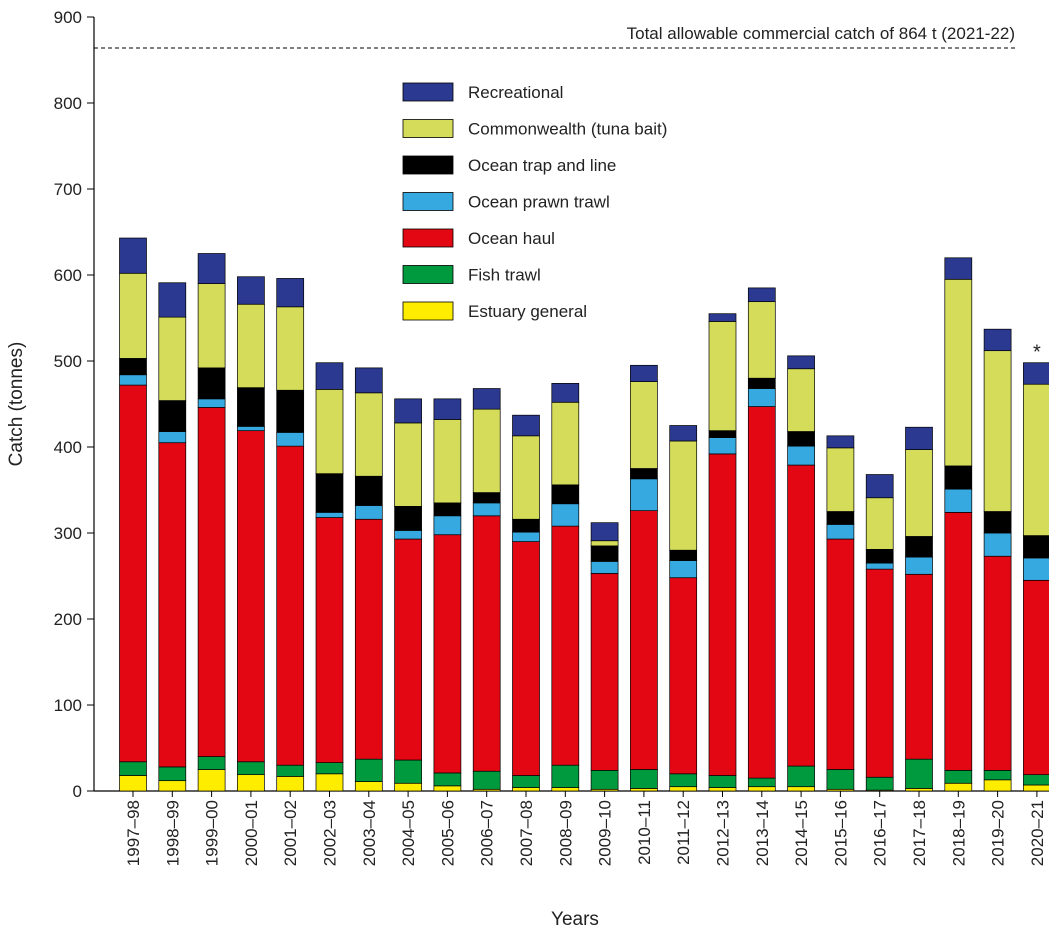 The height and width of the screenshot is (934, 1049). Describe the element at coordinates (68, 619) in the screenshot. I see `y-tick-label: 200` at that location.